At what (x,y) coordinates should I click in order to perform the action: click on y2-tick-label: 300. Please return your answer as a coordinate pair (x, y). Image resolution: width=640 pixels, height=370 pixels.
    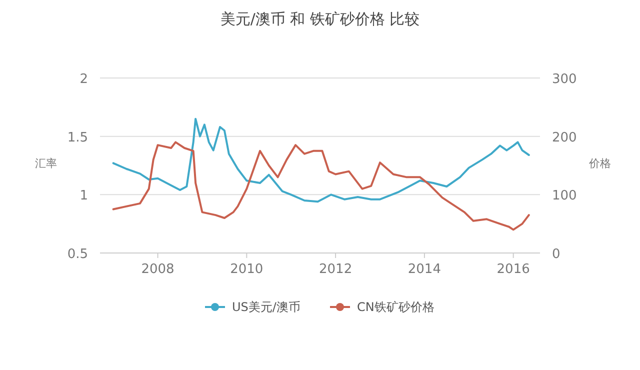
    Looking at the image, I should click on (564, 79).